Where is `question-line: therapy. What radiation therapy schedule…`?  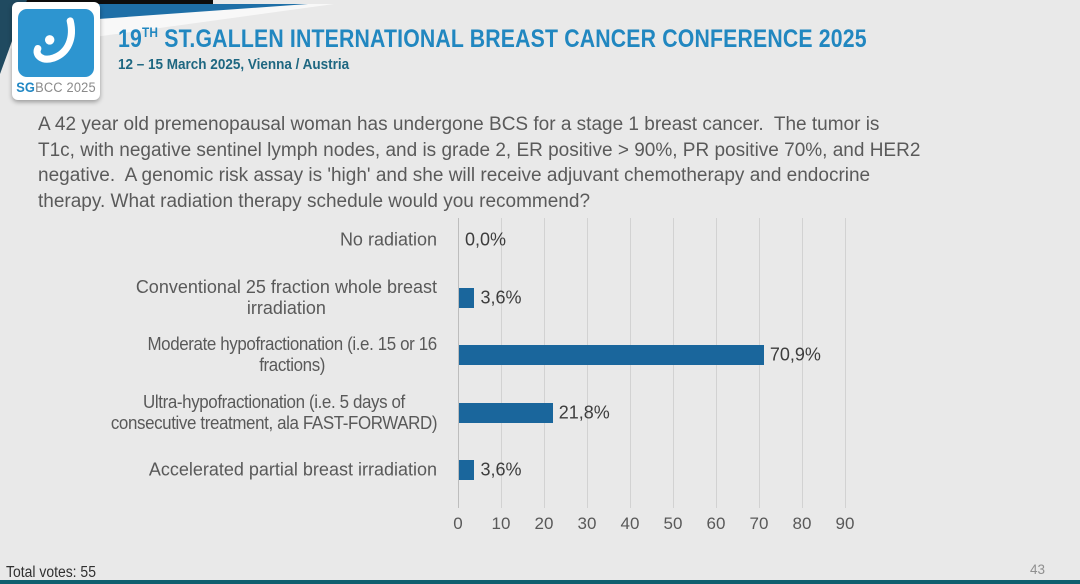 question-line: therapy. What radiation therapy schedule… is located at coordinates (314, 201).